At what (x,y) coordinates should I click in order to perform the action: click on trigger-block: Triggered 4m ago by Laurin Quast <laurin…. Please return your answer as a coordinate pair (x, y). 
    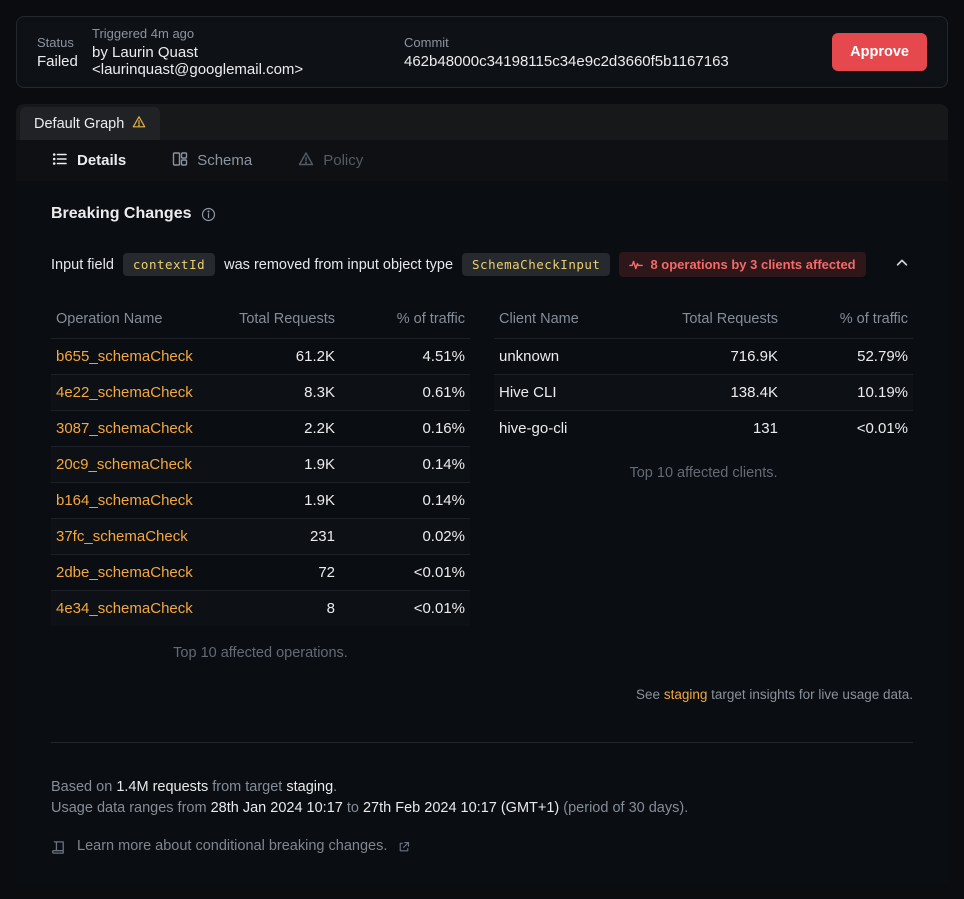
    Looking at the image, I should click on (248, 52).